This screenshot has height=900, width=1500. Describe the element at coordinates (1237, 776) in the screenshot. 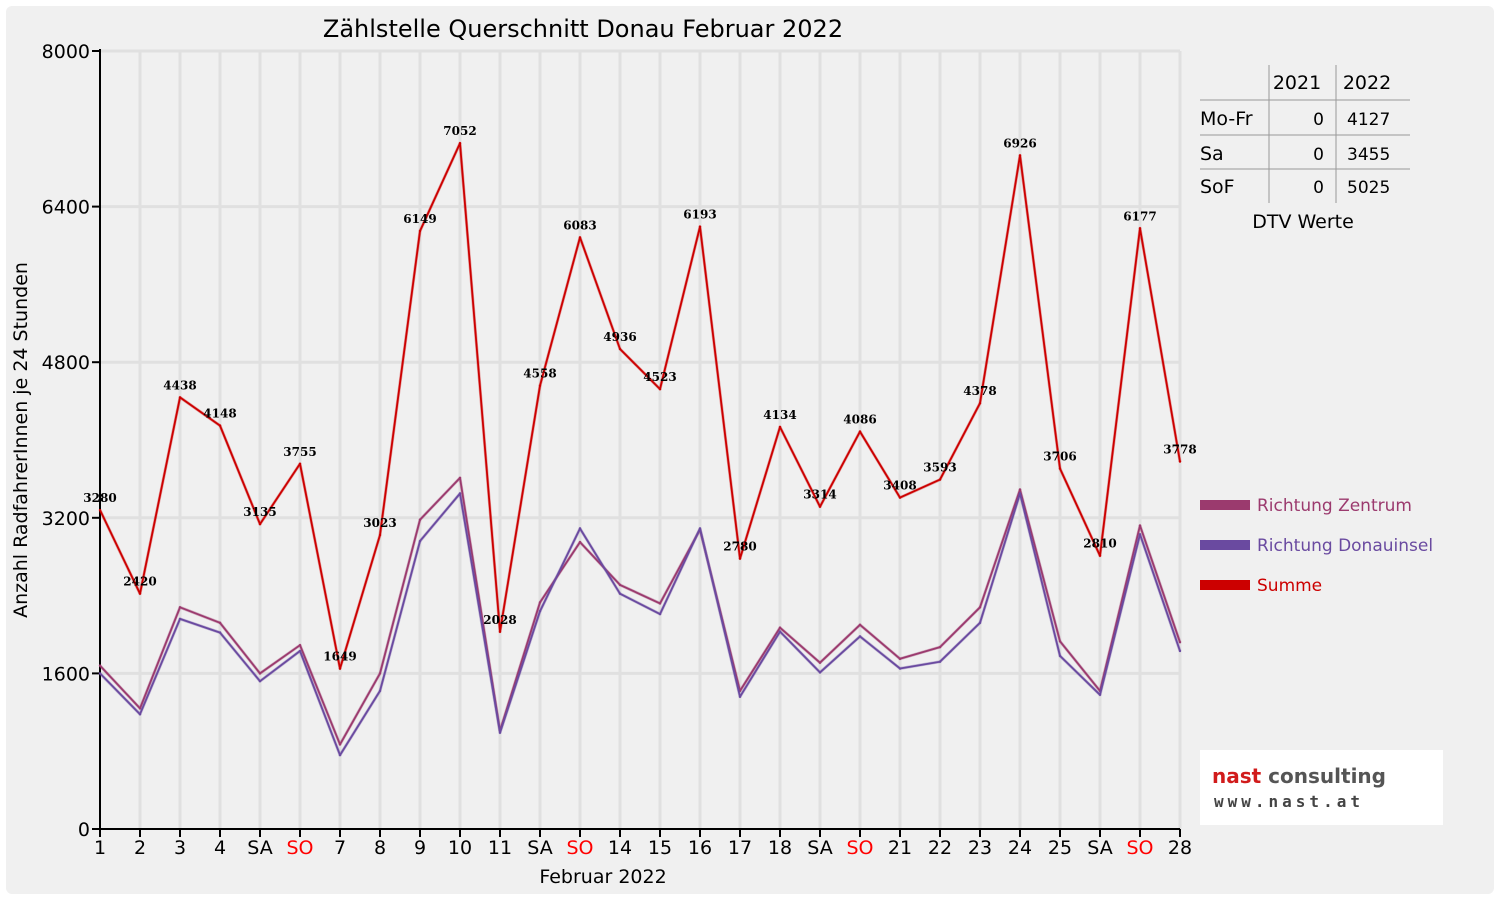

I see `logo-title-brand: nast` at that location.